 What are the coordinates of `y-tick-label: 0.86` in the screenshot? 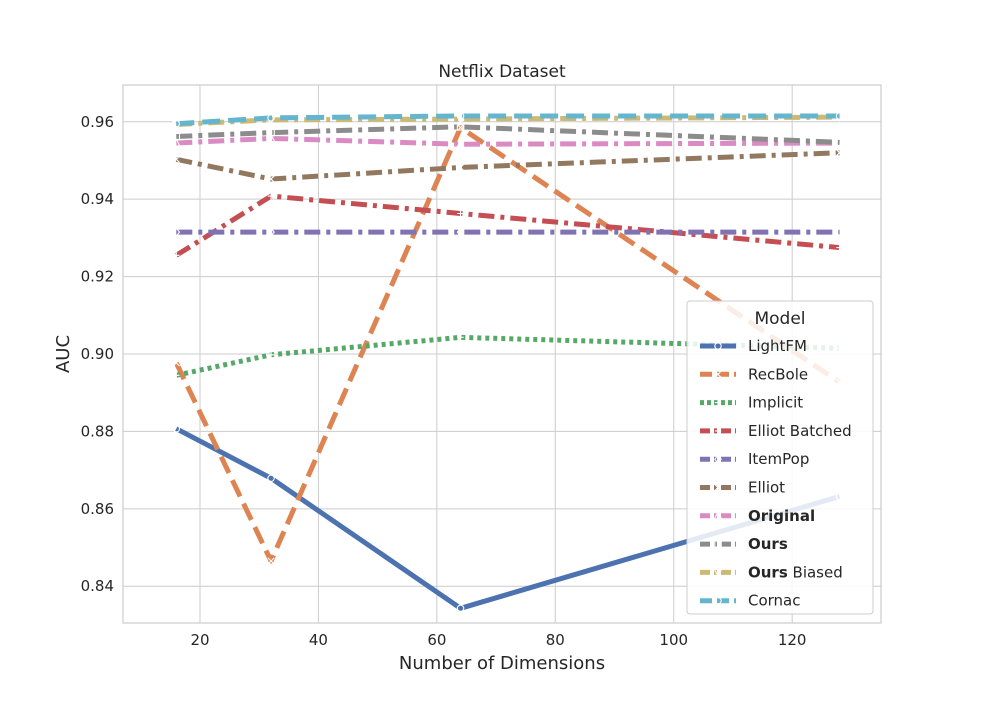 It's located at (97, 509).